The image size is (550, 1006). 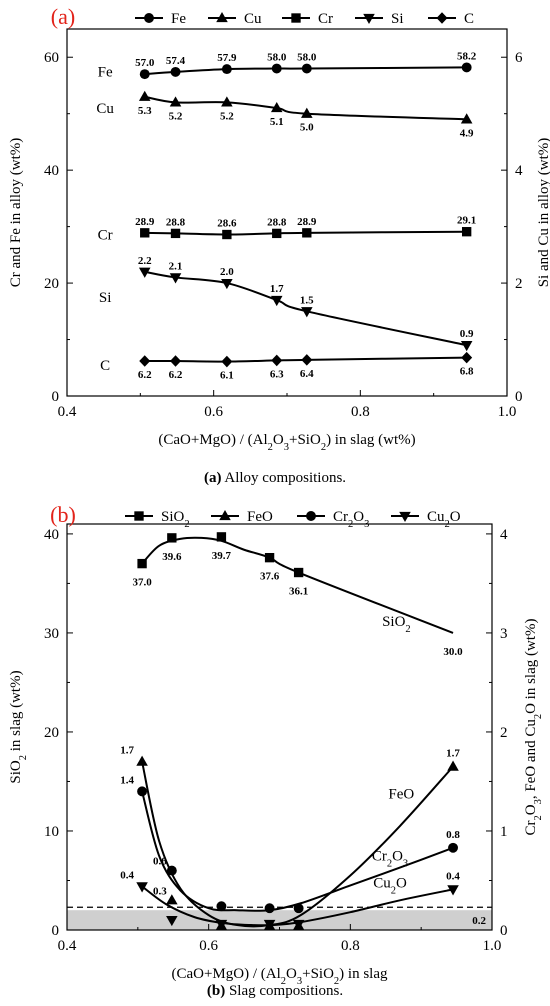 What do you see at coordinates (531, 666) in the screenshot?
I see `y-right-axis-title-part: O in slag (wt%)` at bounding box center [531, 666].